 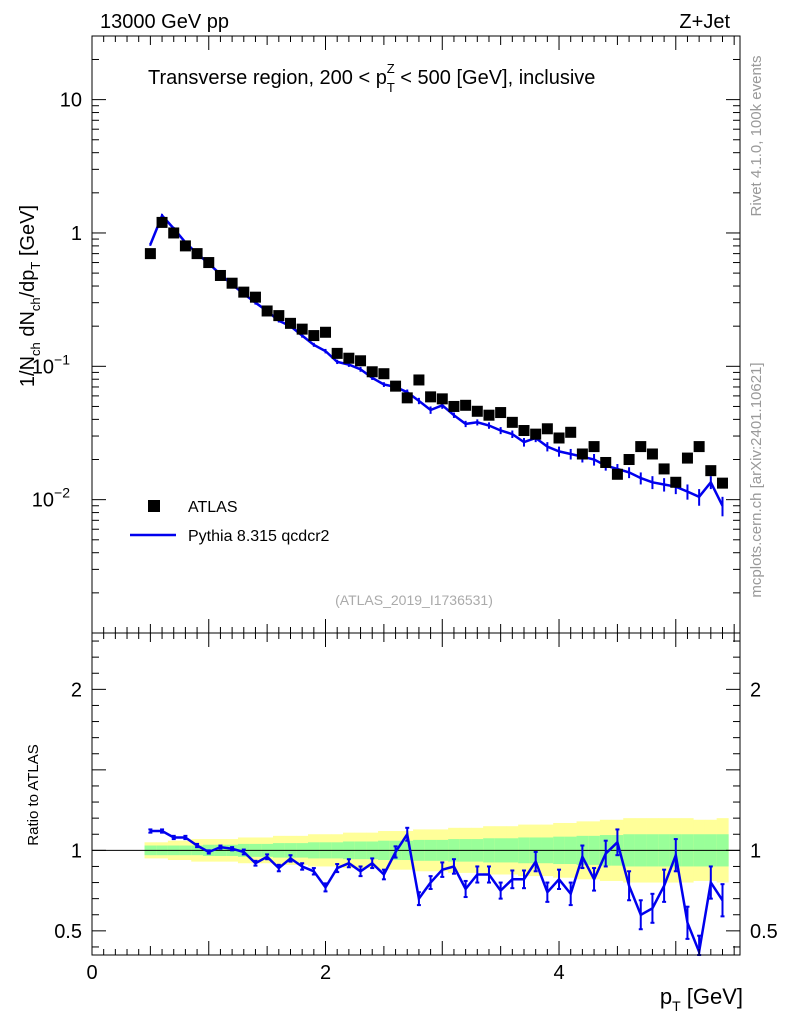 I want to click on x-tick-label: 4, so click(x=558, y=973).